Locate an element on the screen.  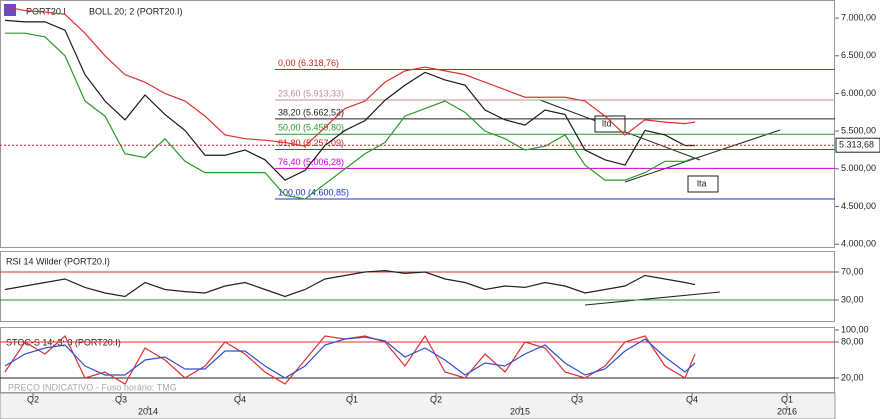
fib-label: 76,40 (5.006,28) is located at coordinates (311, 162).